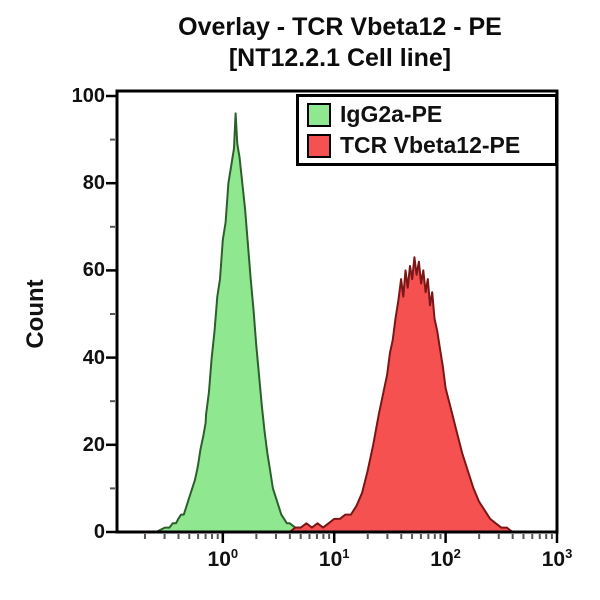  I want to click on chart-title-line2: [NT12.2.1 Cell line], so click(340, 58).